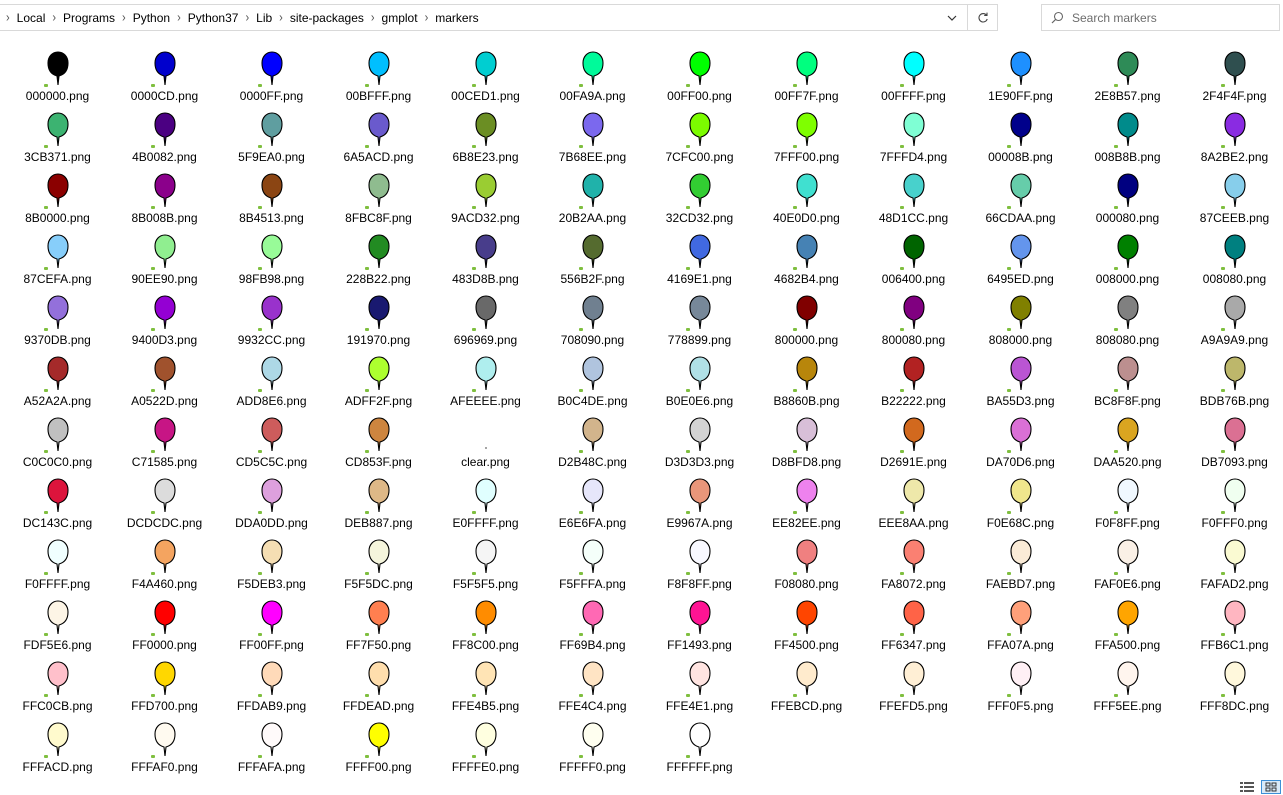 The height and width of the screenshot is (795, 1283). Describe the element at coordinates (485, 196) in the screenshot. I see `file-item: 9ACD32.png` at that location.